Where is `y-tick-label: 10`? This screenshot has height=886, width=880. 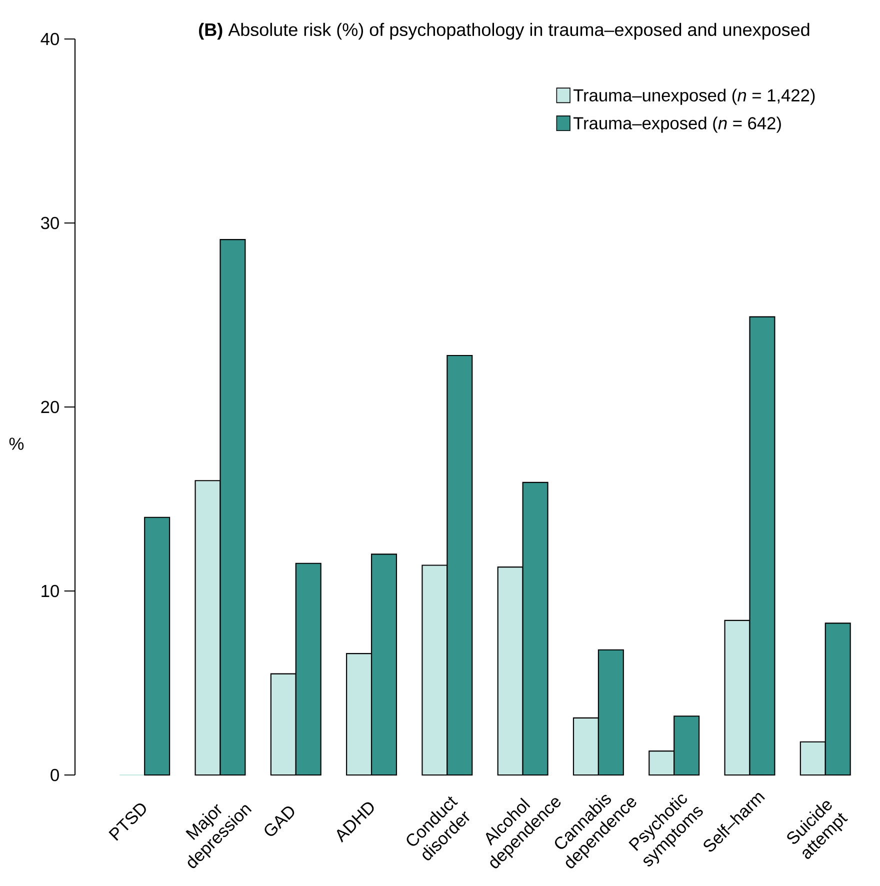
y-tick-label: 10 is located at coordinates (50, 591).